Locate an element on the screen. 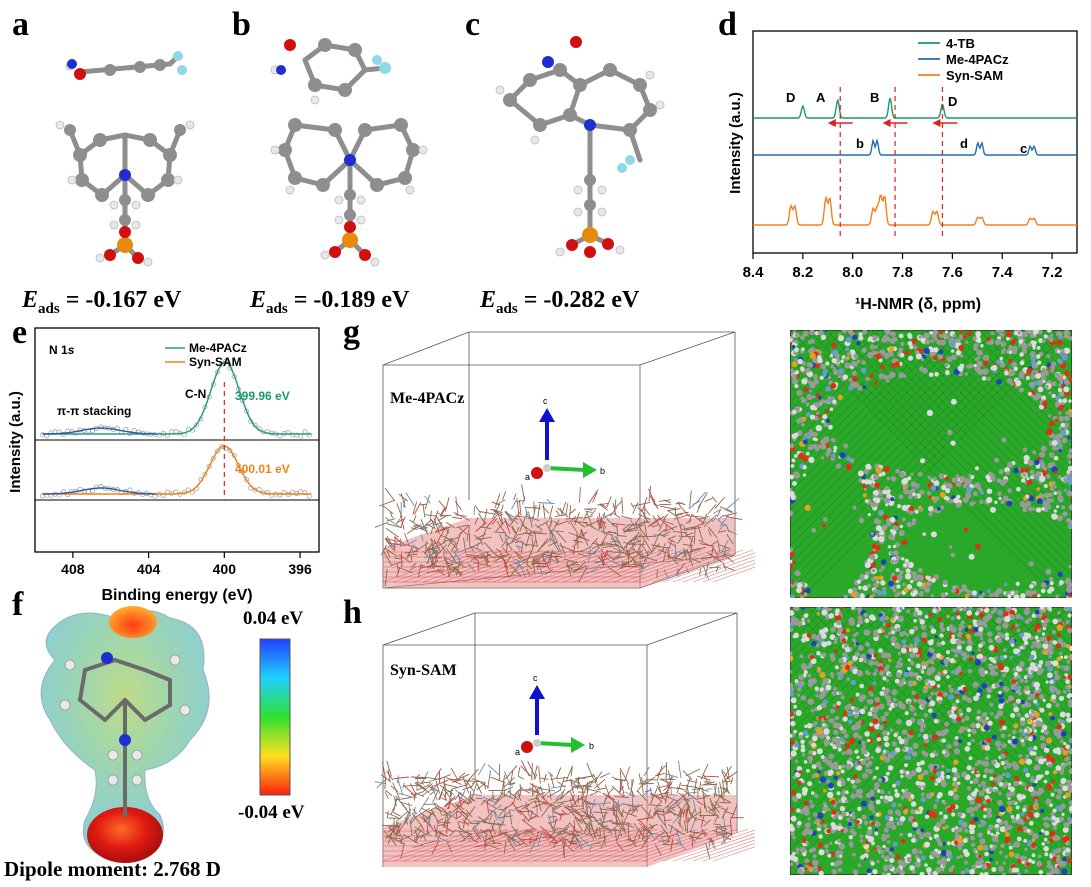  panel-label-g: g is located at coordinates (351, 332).